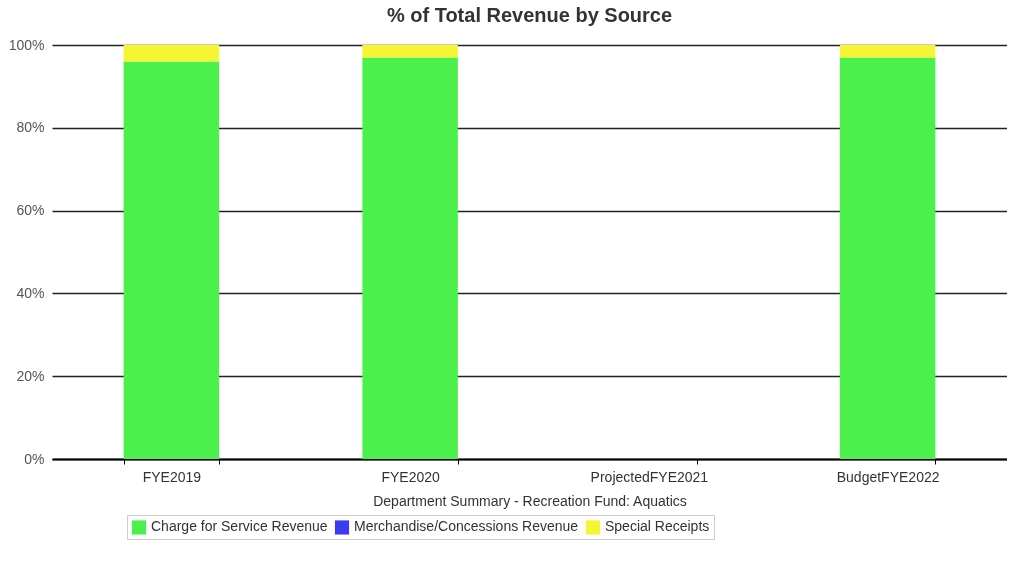 The width and height of the screenshot is (1031, 566). What do you see at coordinates (30, 210) in the screenshot?
I see `y-tick-label: 60%` at bounding box center [30, 210].